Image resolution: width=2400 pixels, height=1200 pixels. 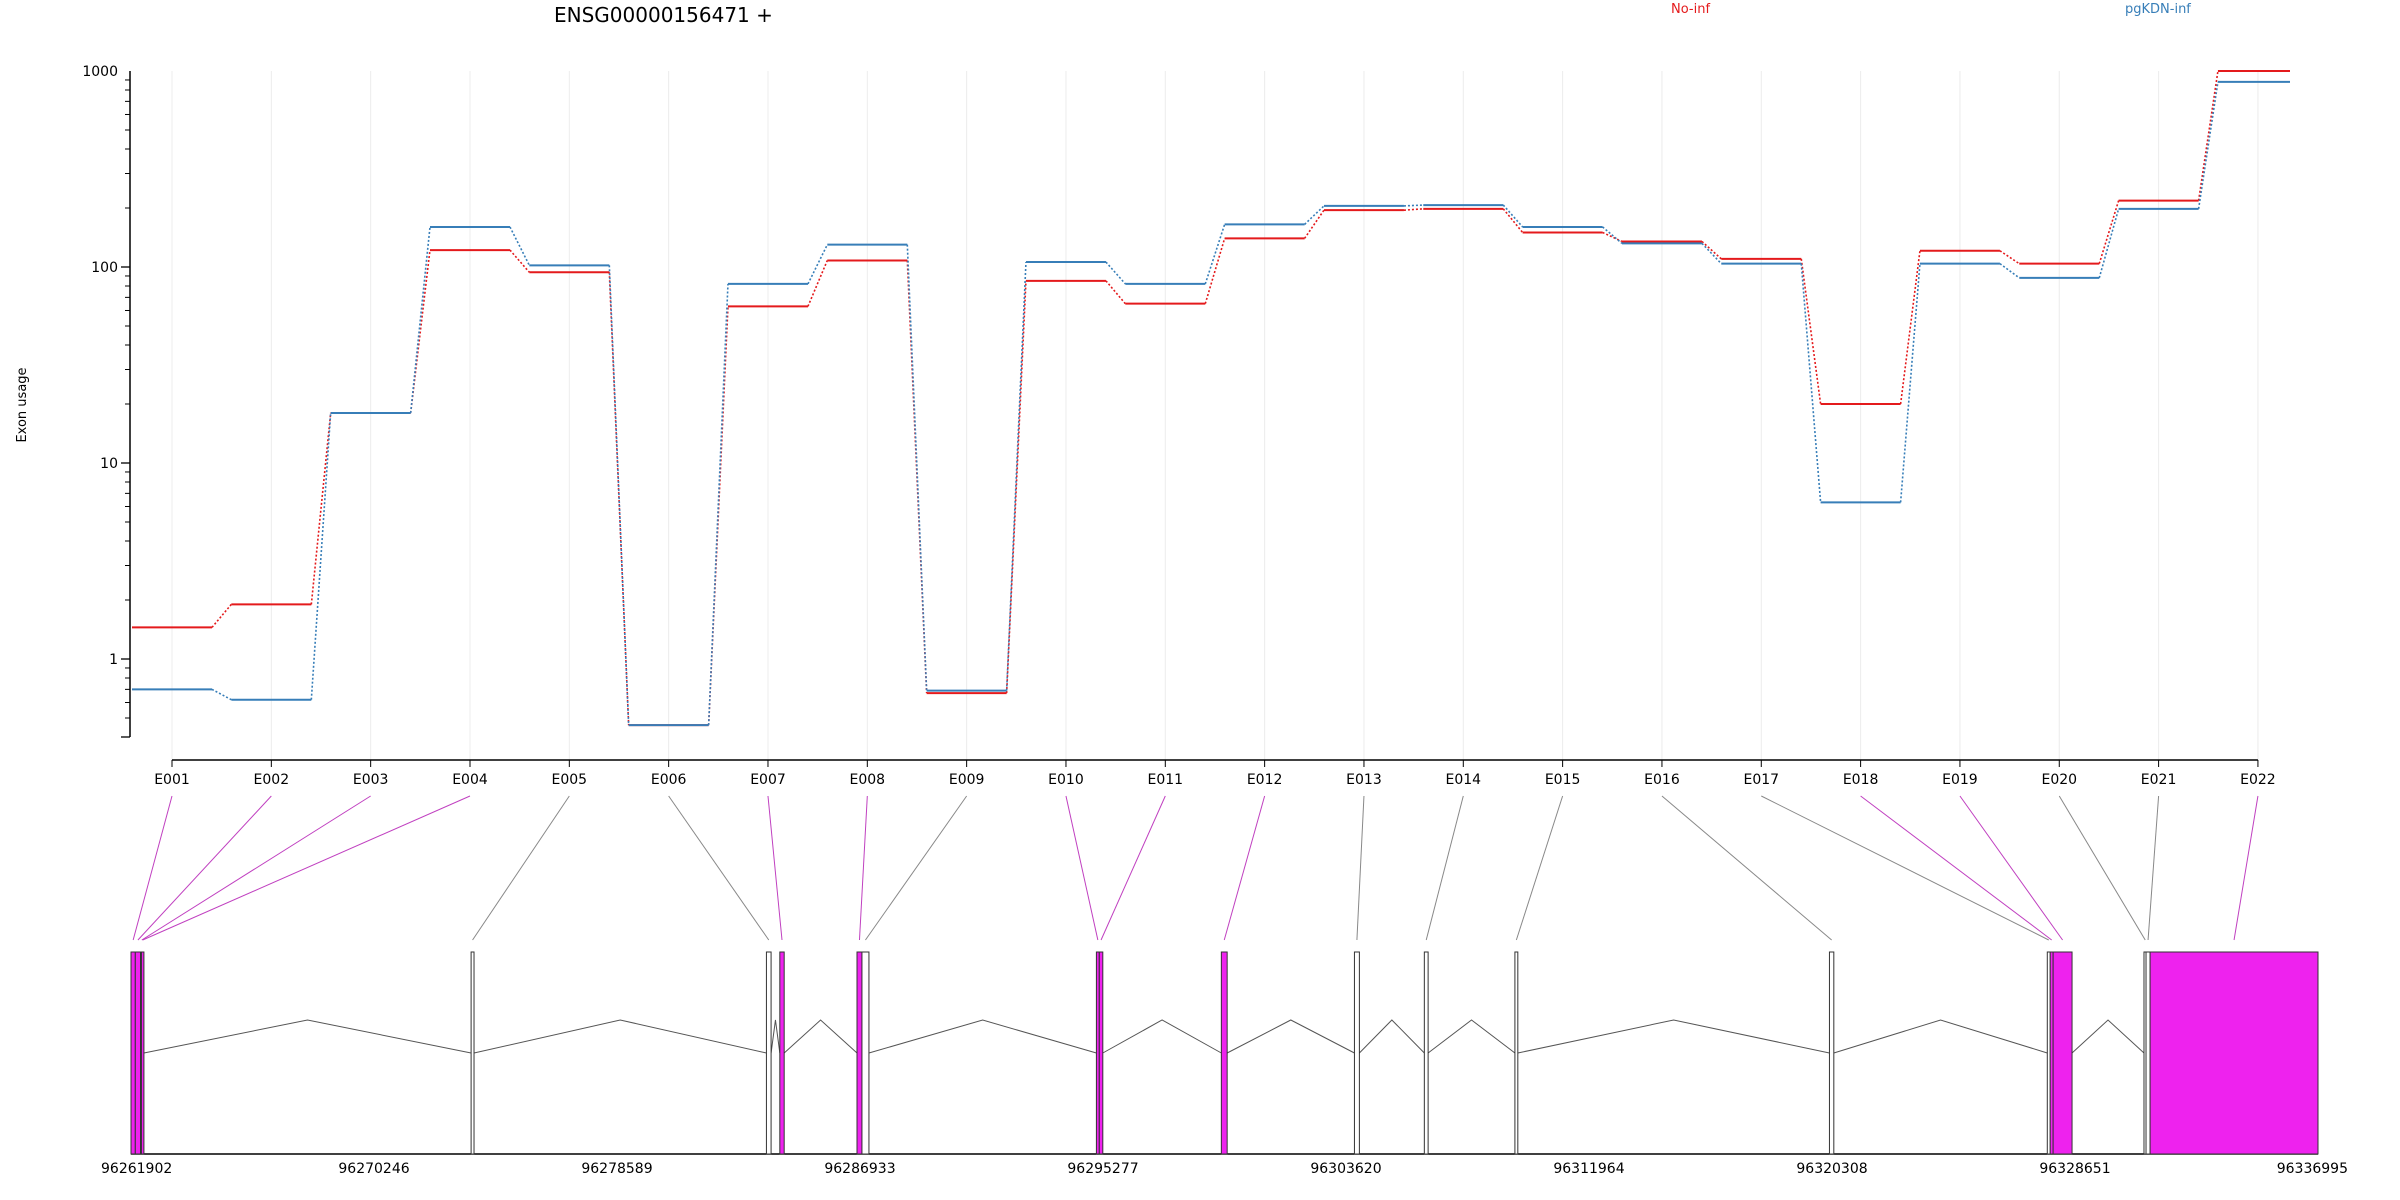 I want to click on connector-no-inf-e019, so click(x=2009, y=257).